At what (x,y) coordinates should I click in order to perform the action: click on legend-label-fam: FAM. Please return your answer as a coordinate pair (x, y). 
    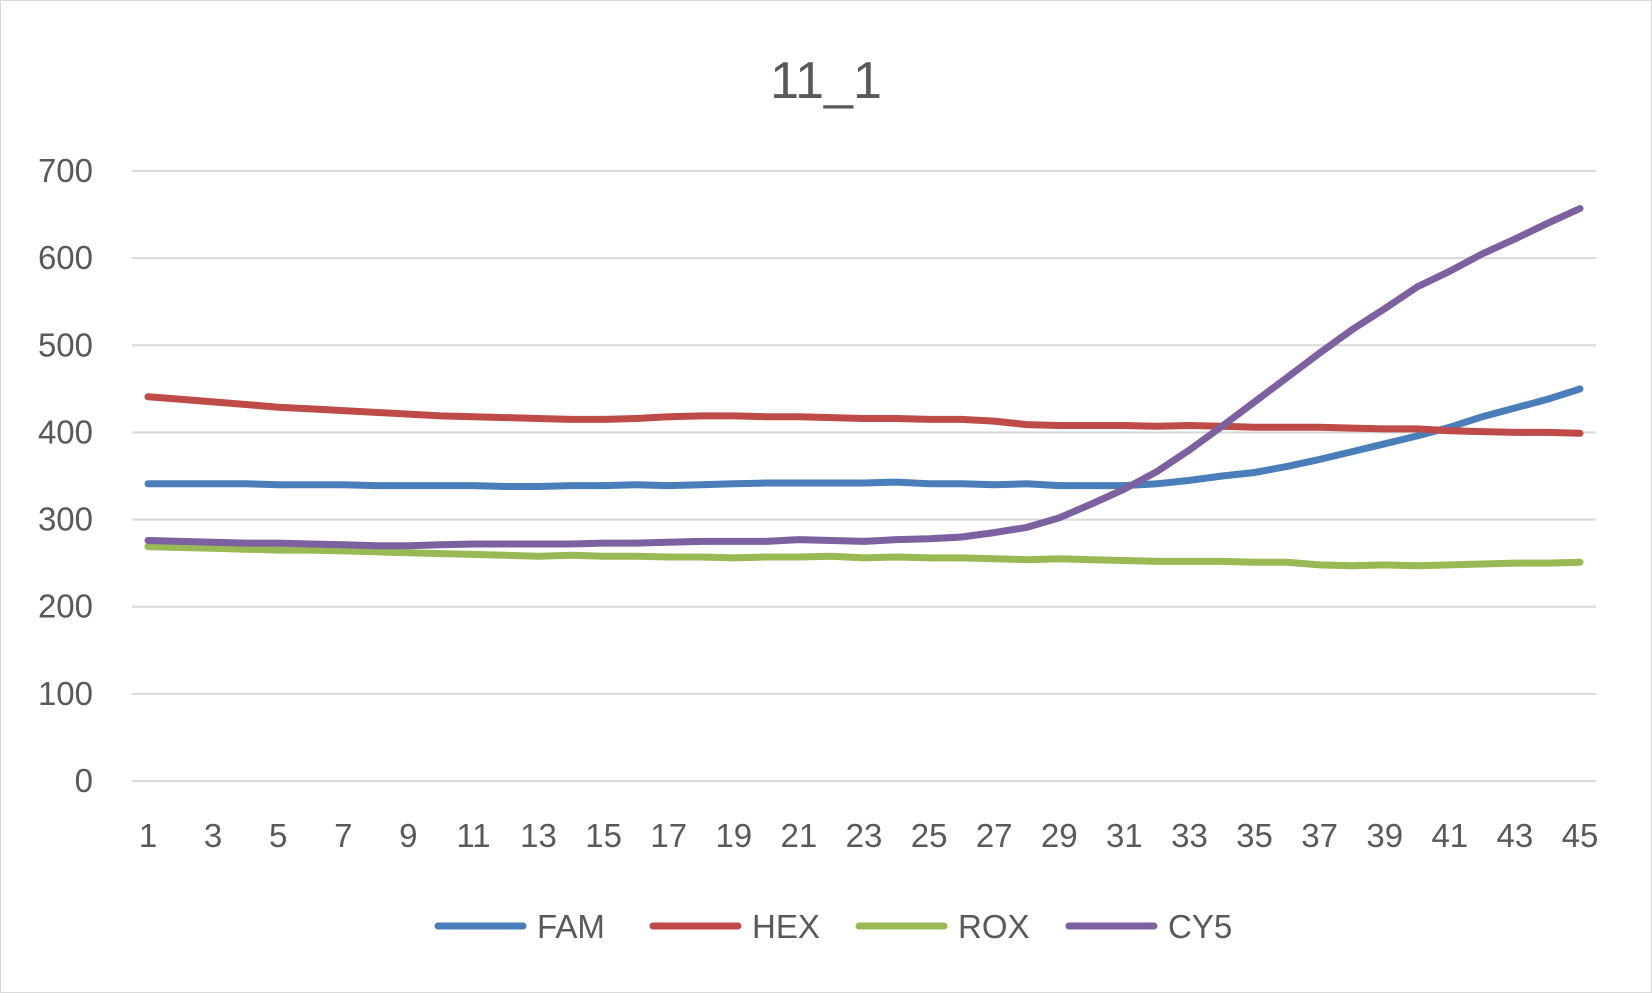
    Looking at the image, I should click on (571, 926).